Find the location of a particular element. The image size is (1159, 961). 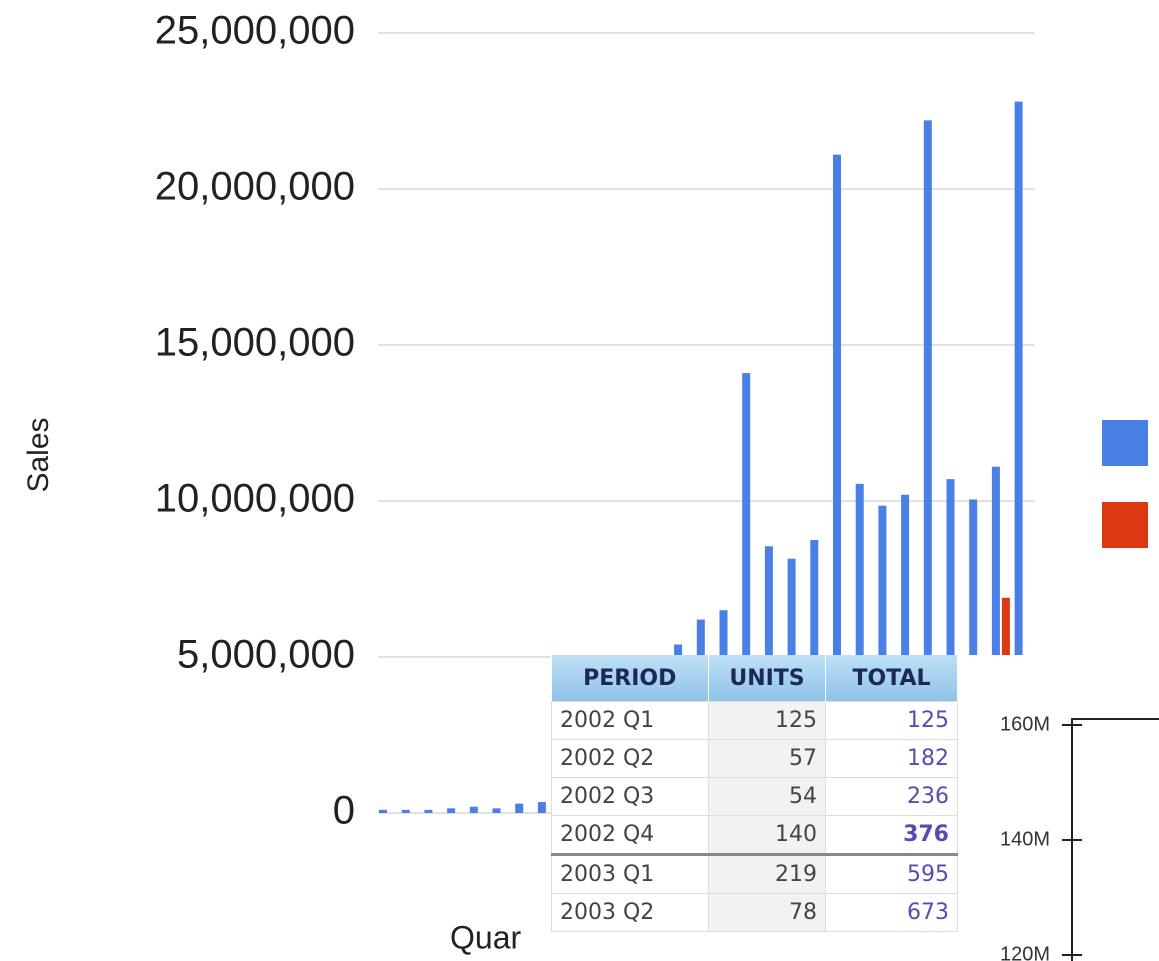

y-tick-label: 0 is located at coordinates (344, 811).